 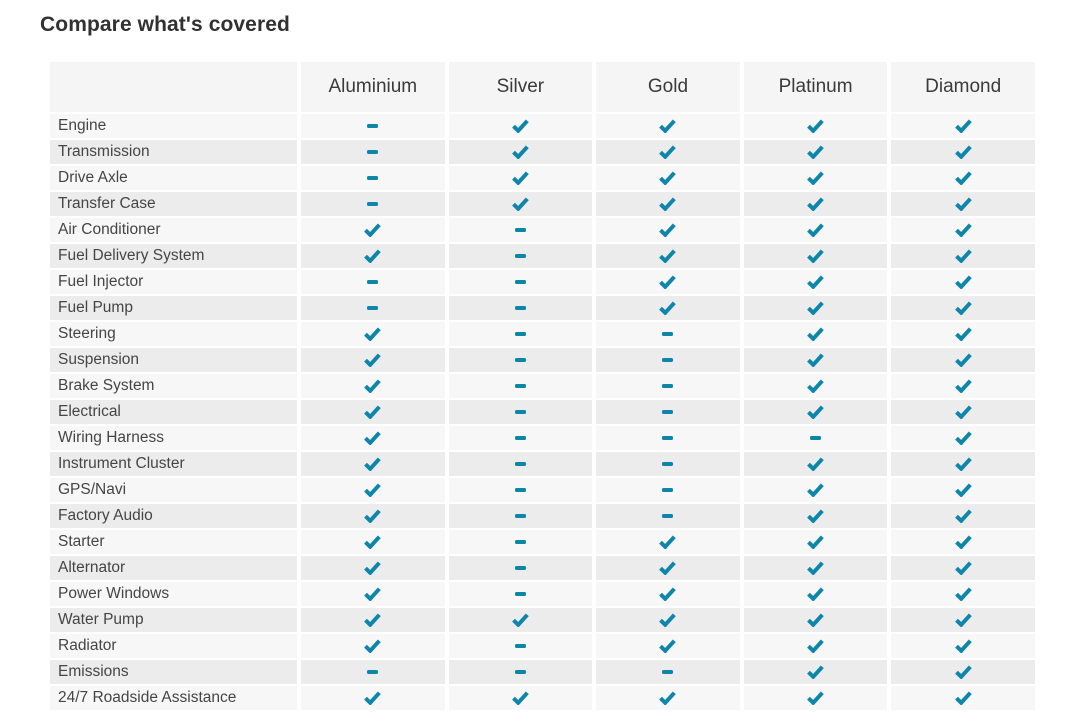 What do you see at coordinates (542, 620) in the screenshot?
I see `table-row: Water Pump` at bounding box center [542, 620].